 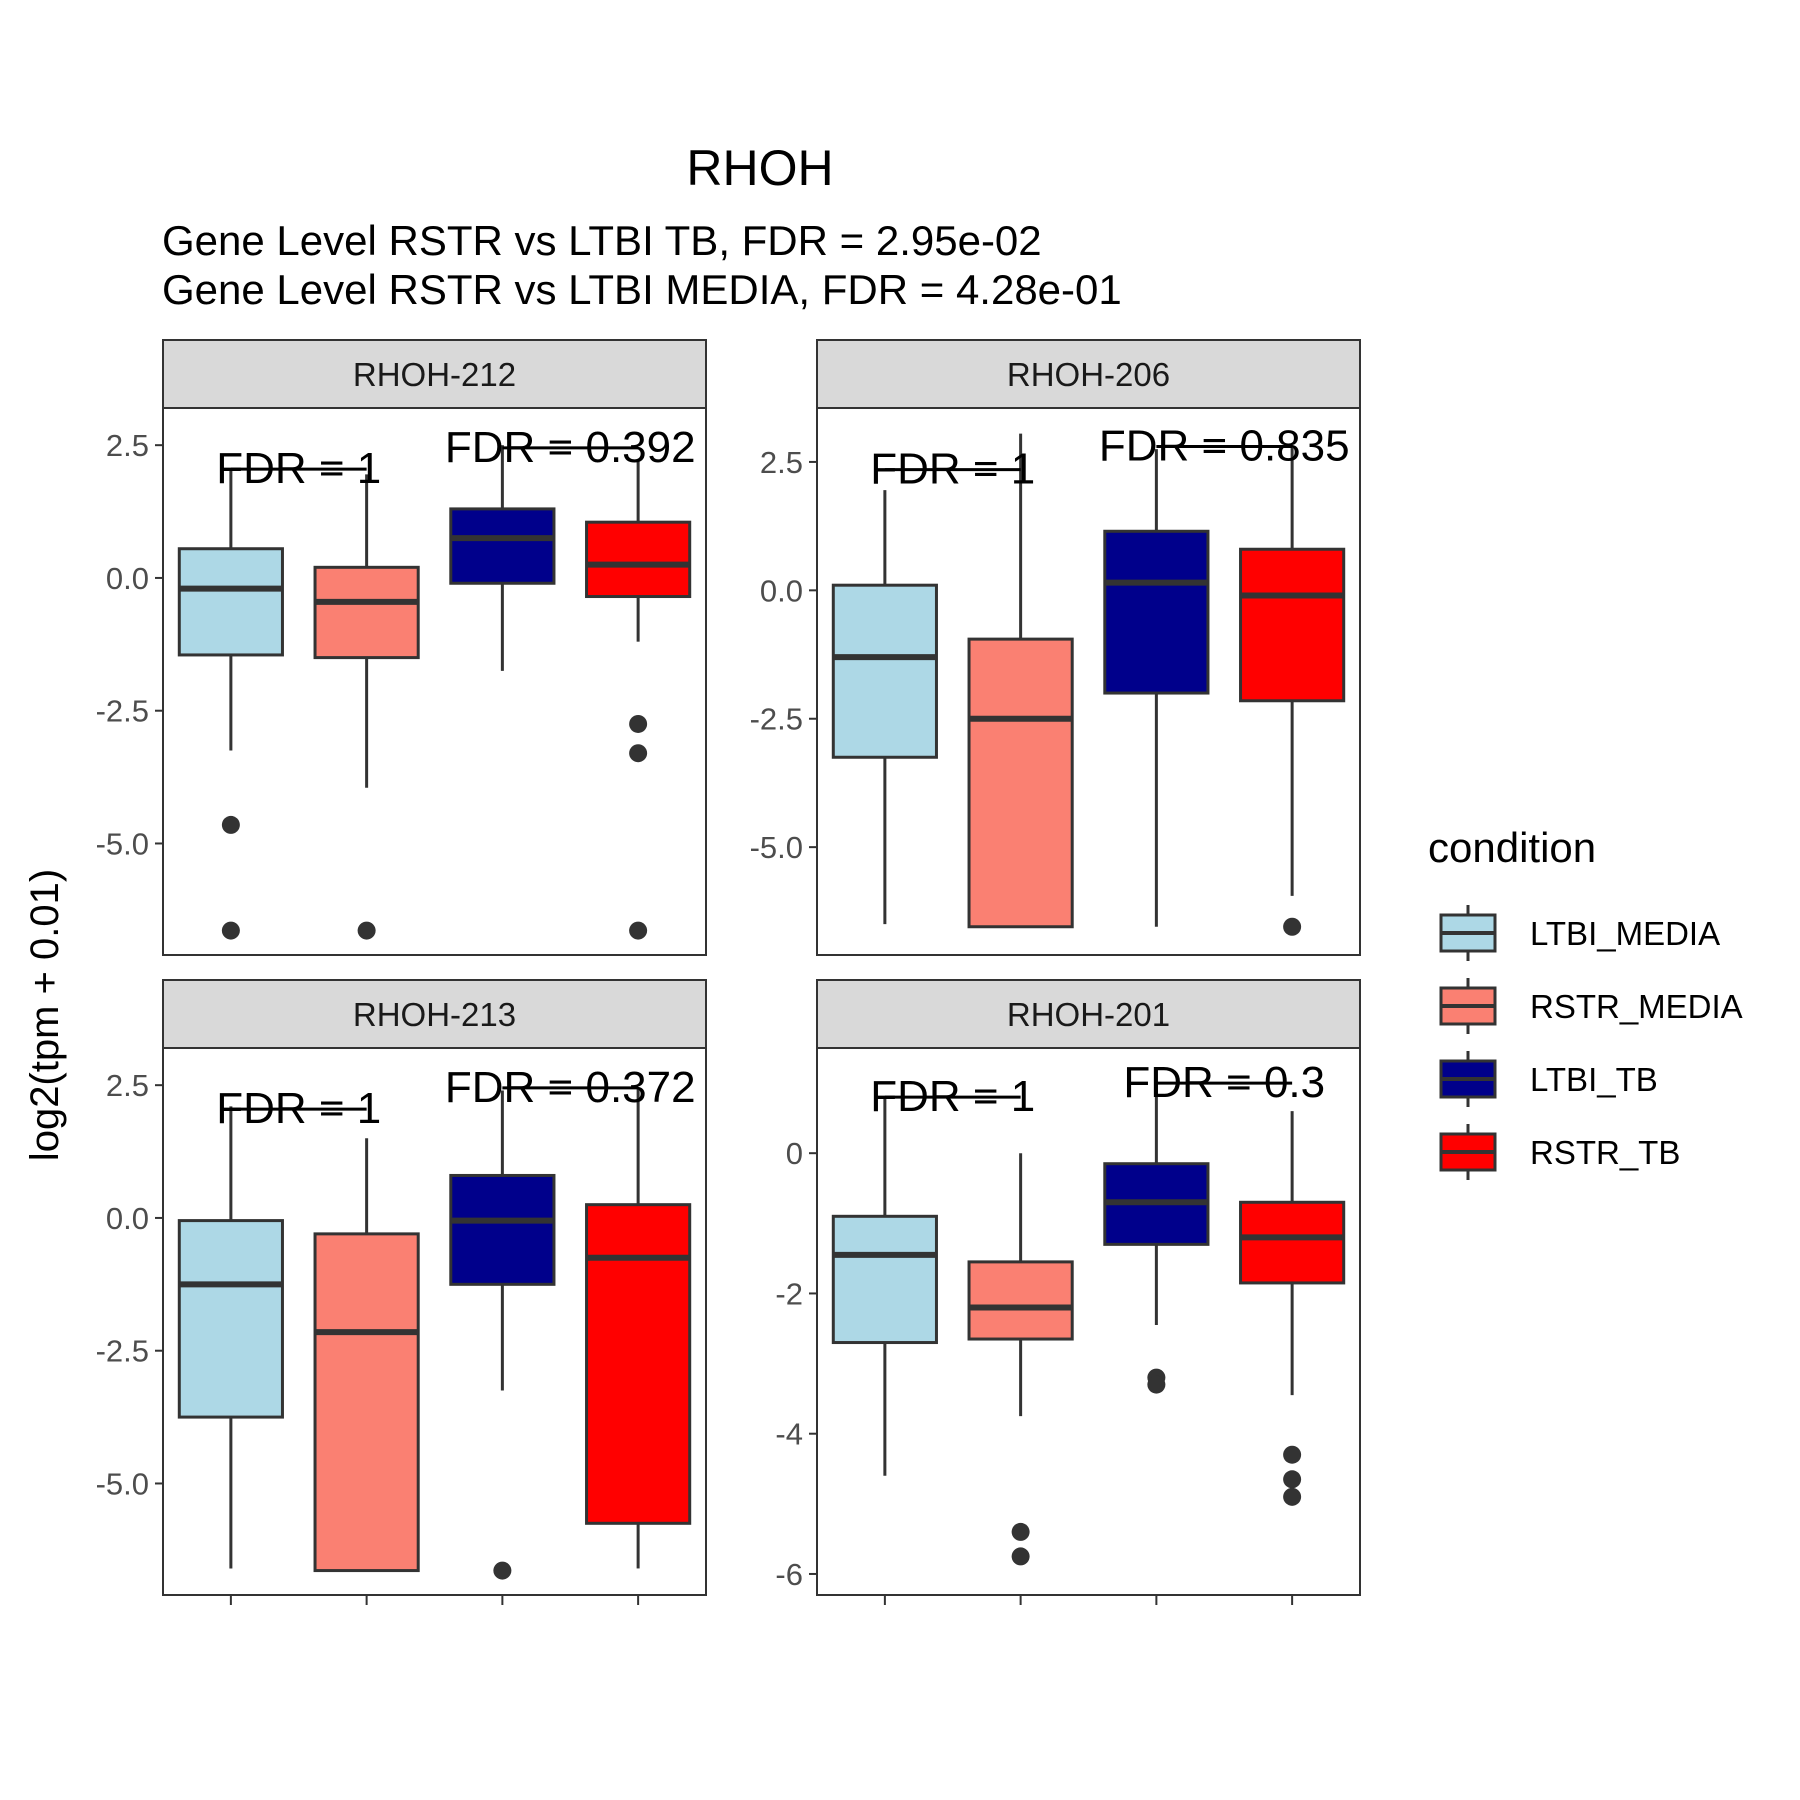 I want to click on legend-item-label: RSTR_MEDIA, so click(x=1636, y=1006).